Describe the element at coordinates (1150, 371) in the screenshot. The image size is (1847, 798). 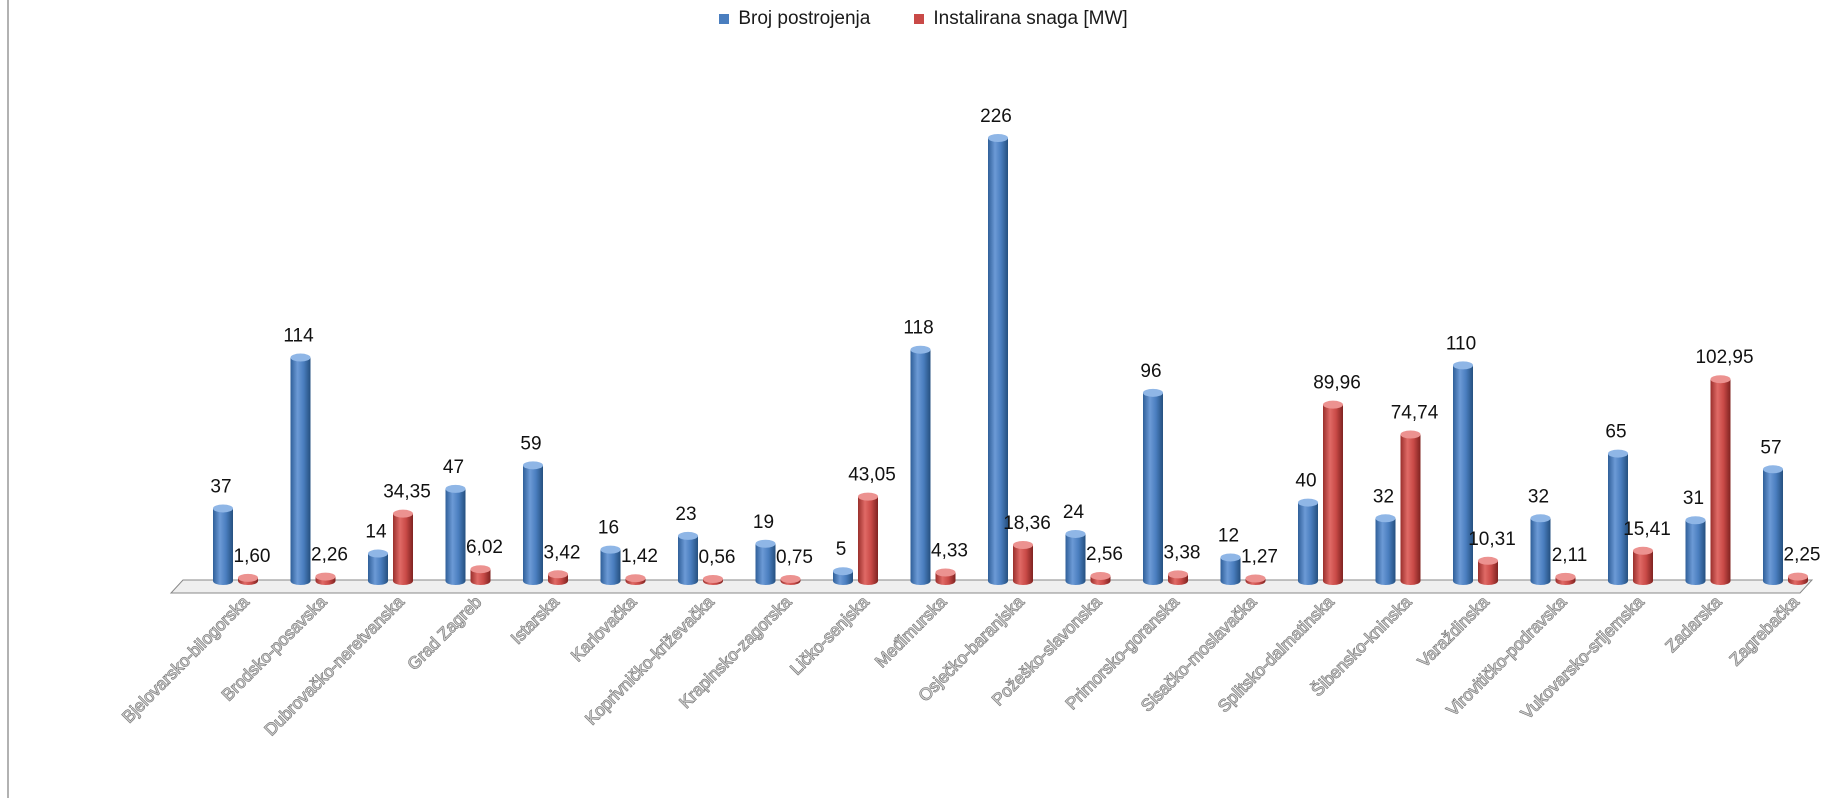
I see `data-label: 96` at that location.